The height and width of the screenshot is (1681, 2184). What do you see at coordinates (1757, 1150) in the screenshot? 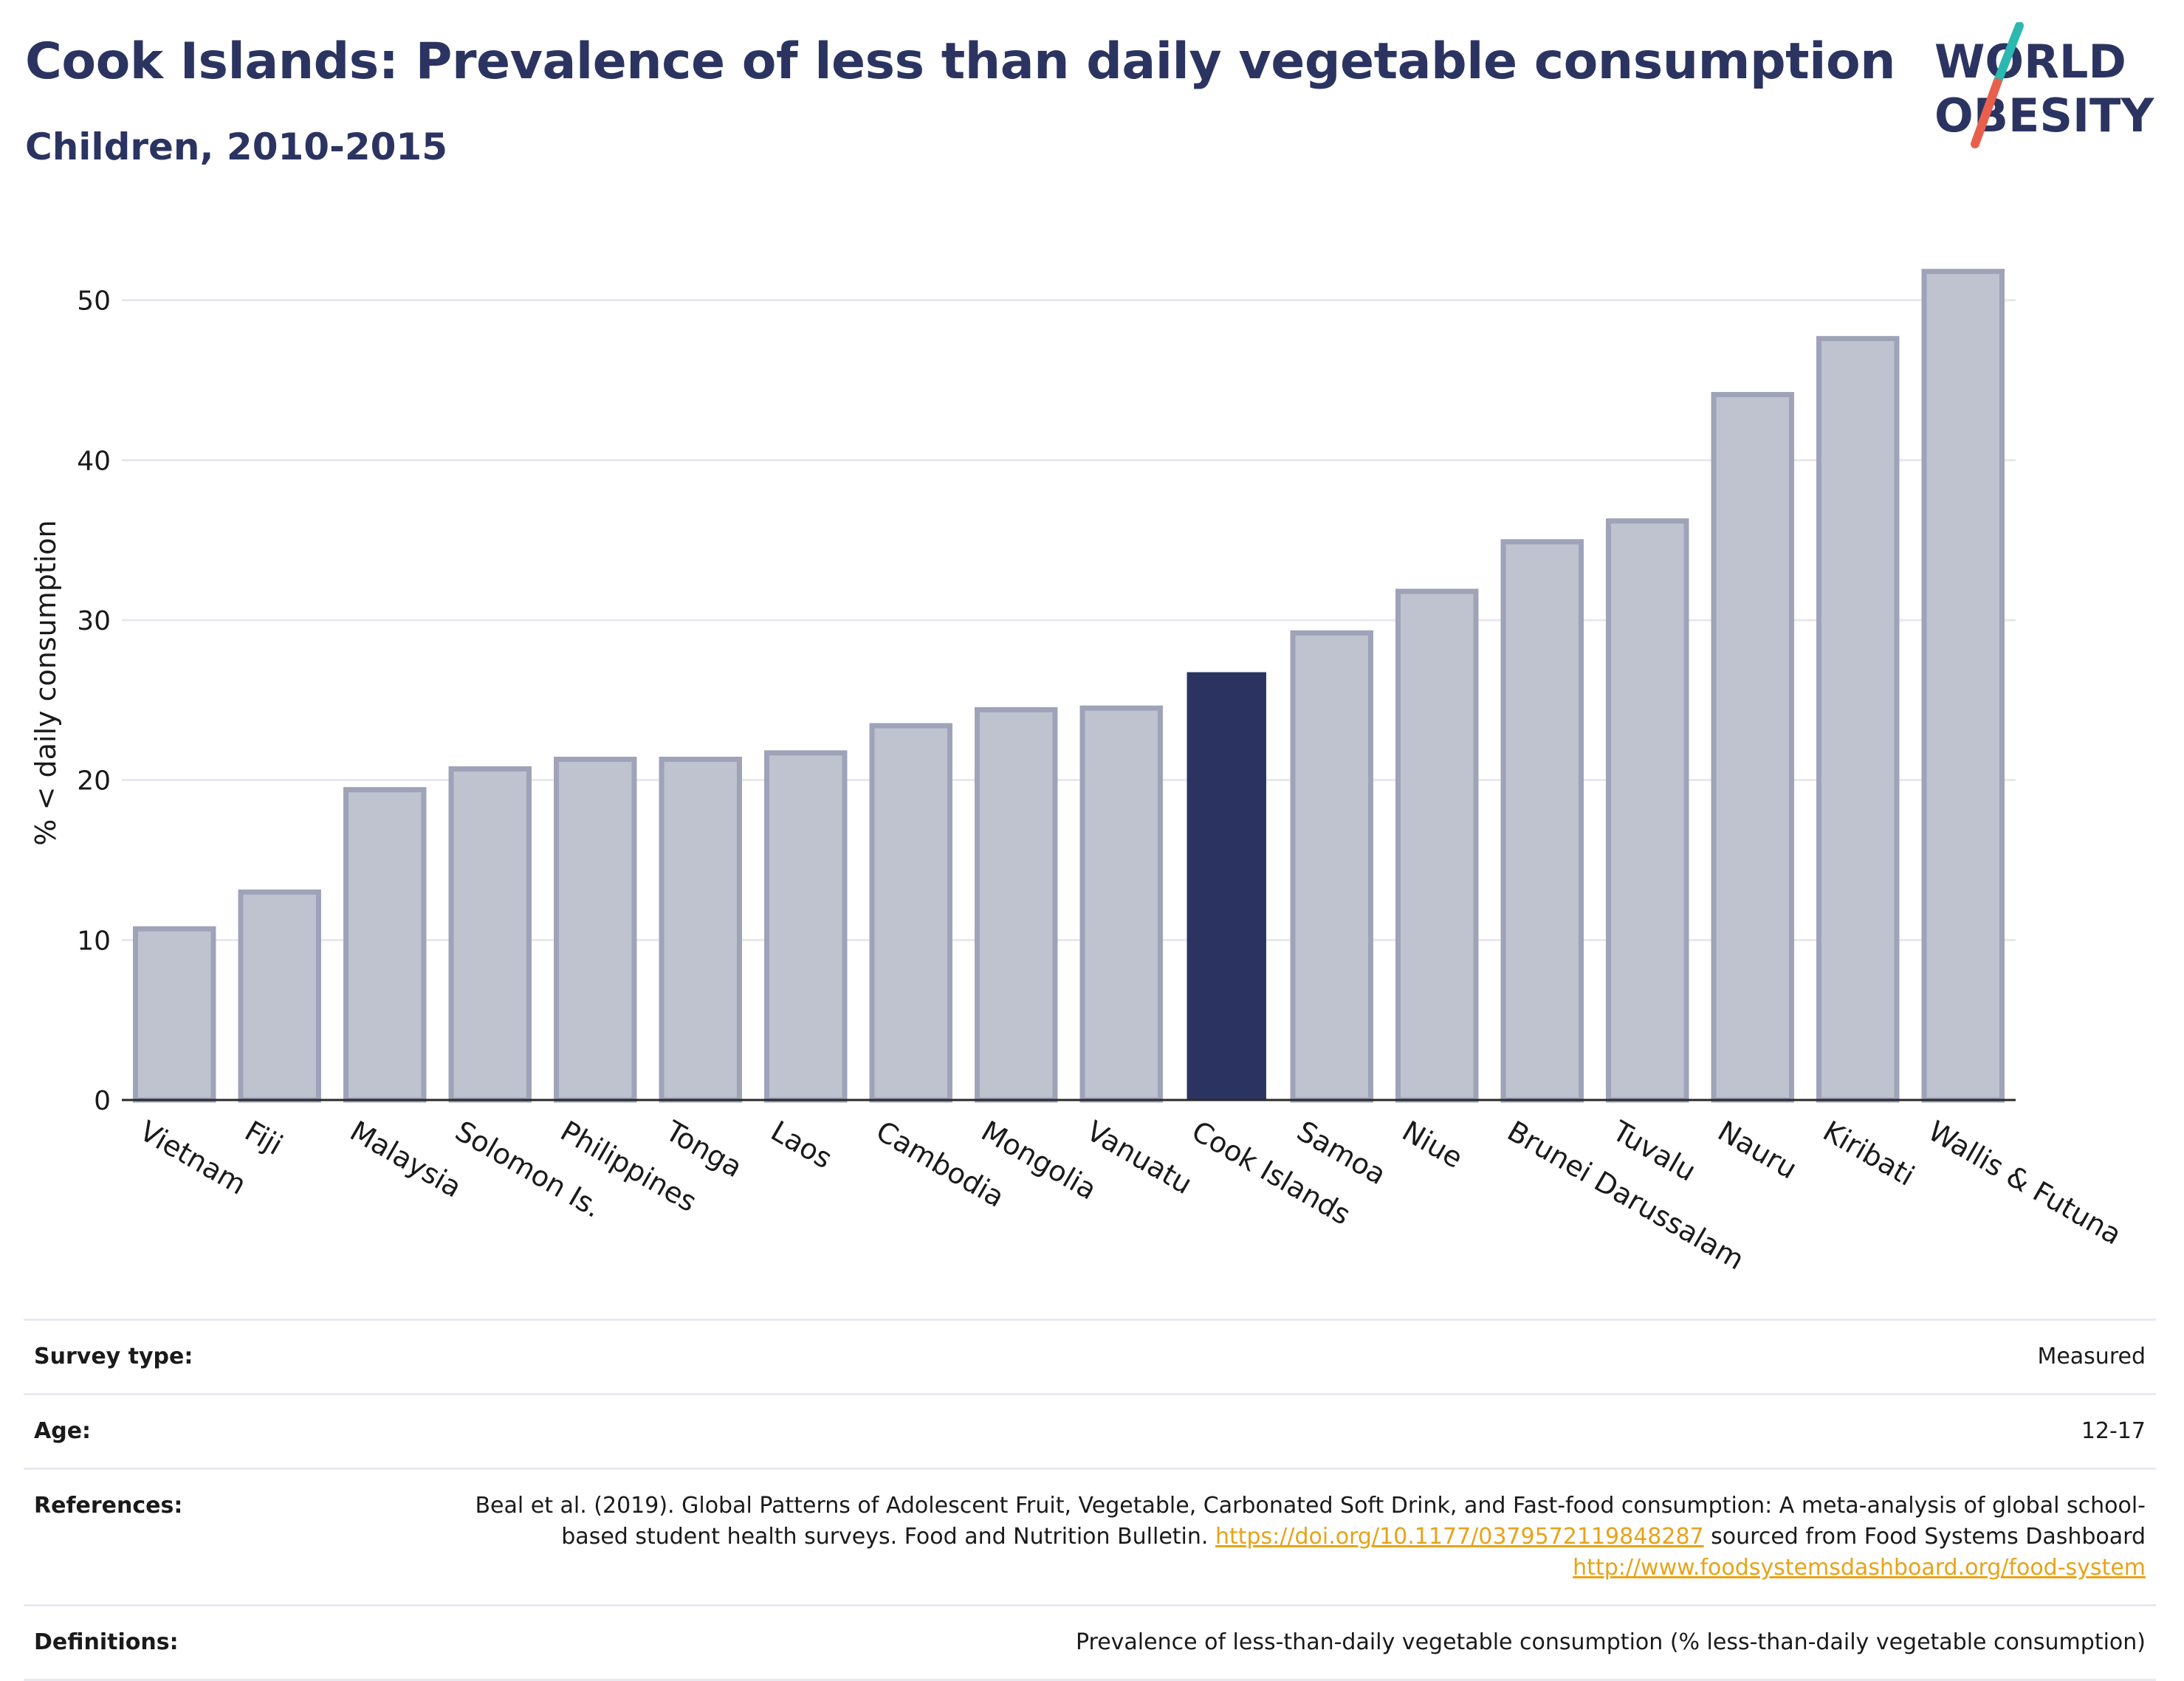
I see `x-tick-label: Nauru` at bounding box center [1757, 1150].